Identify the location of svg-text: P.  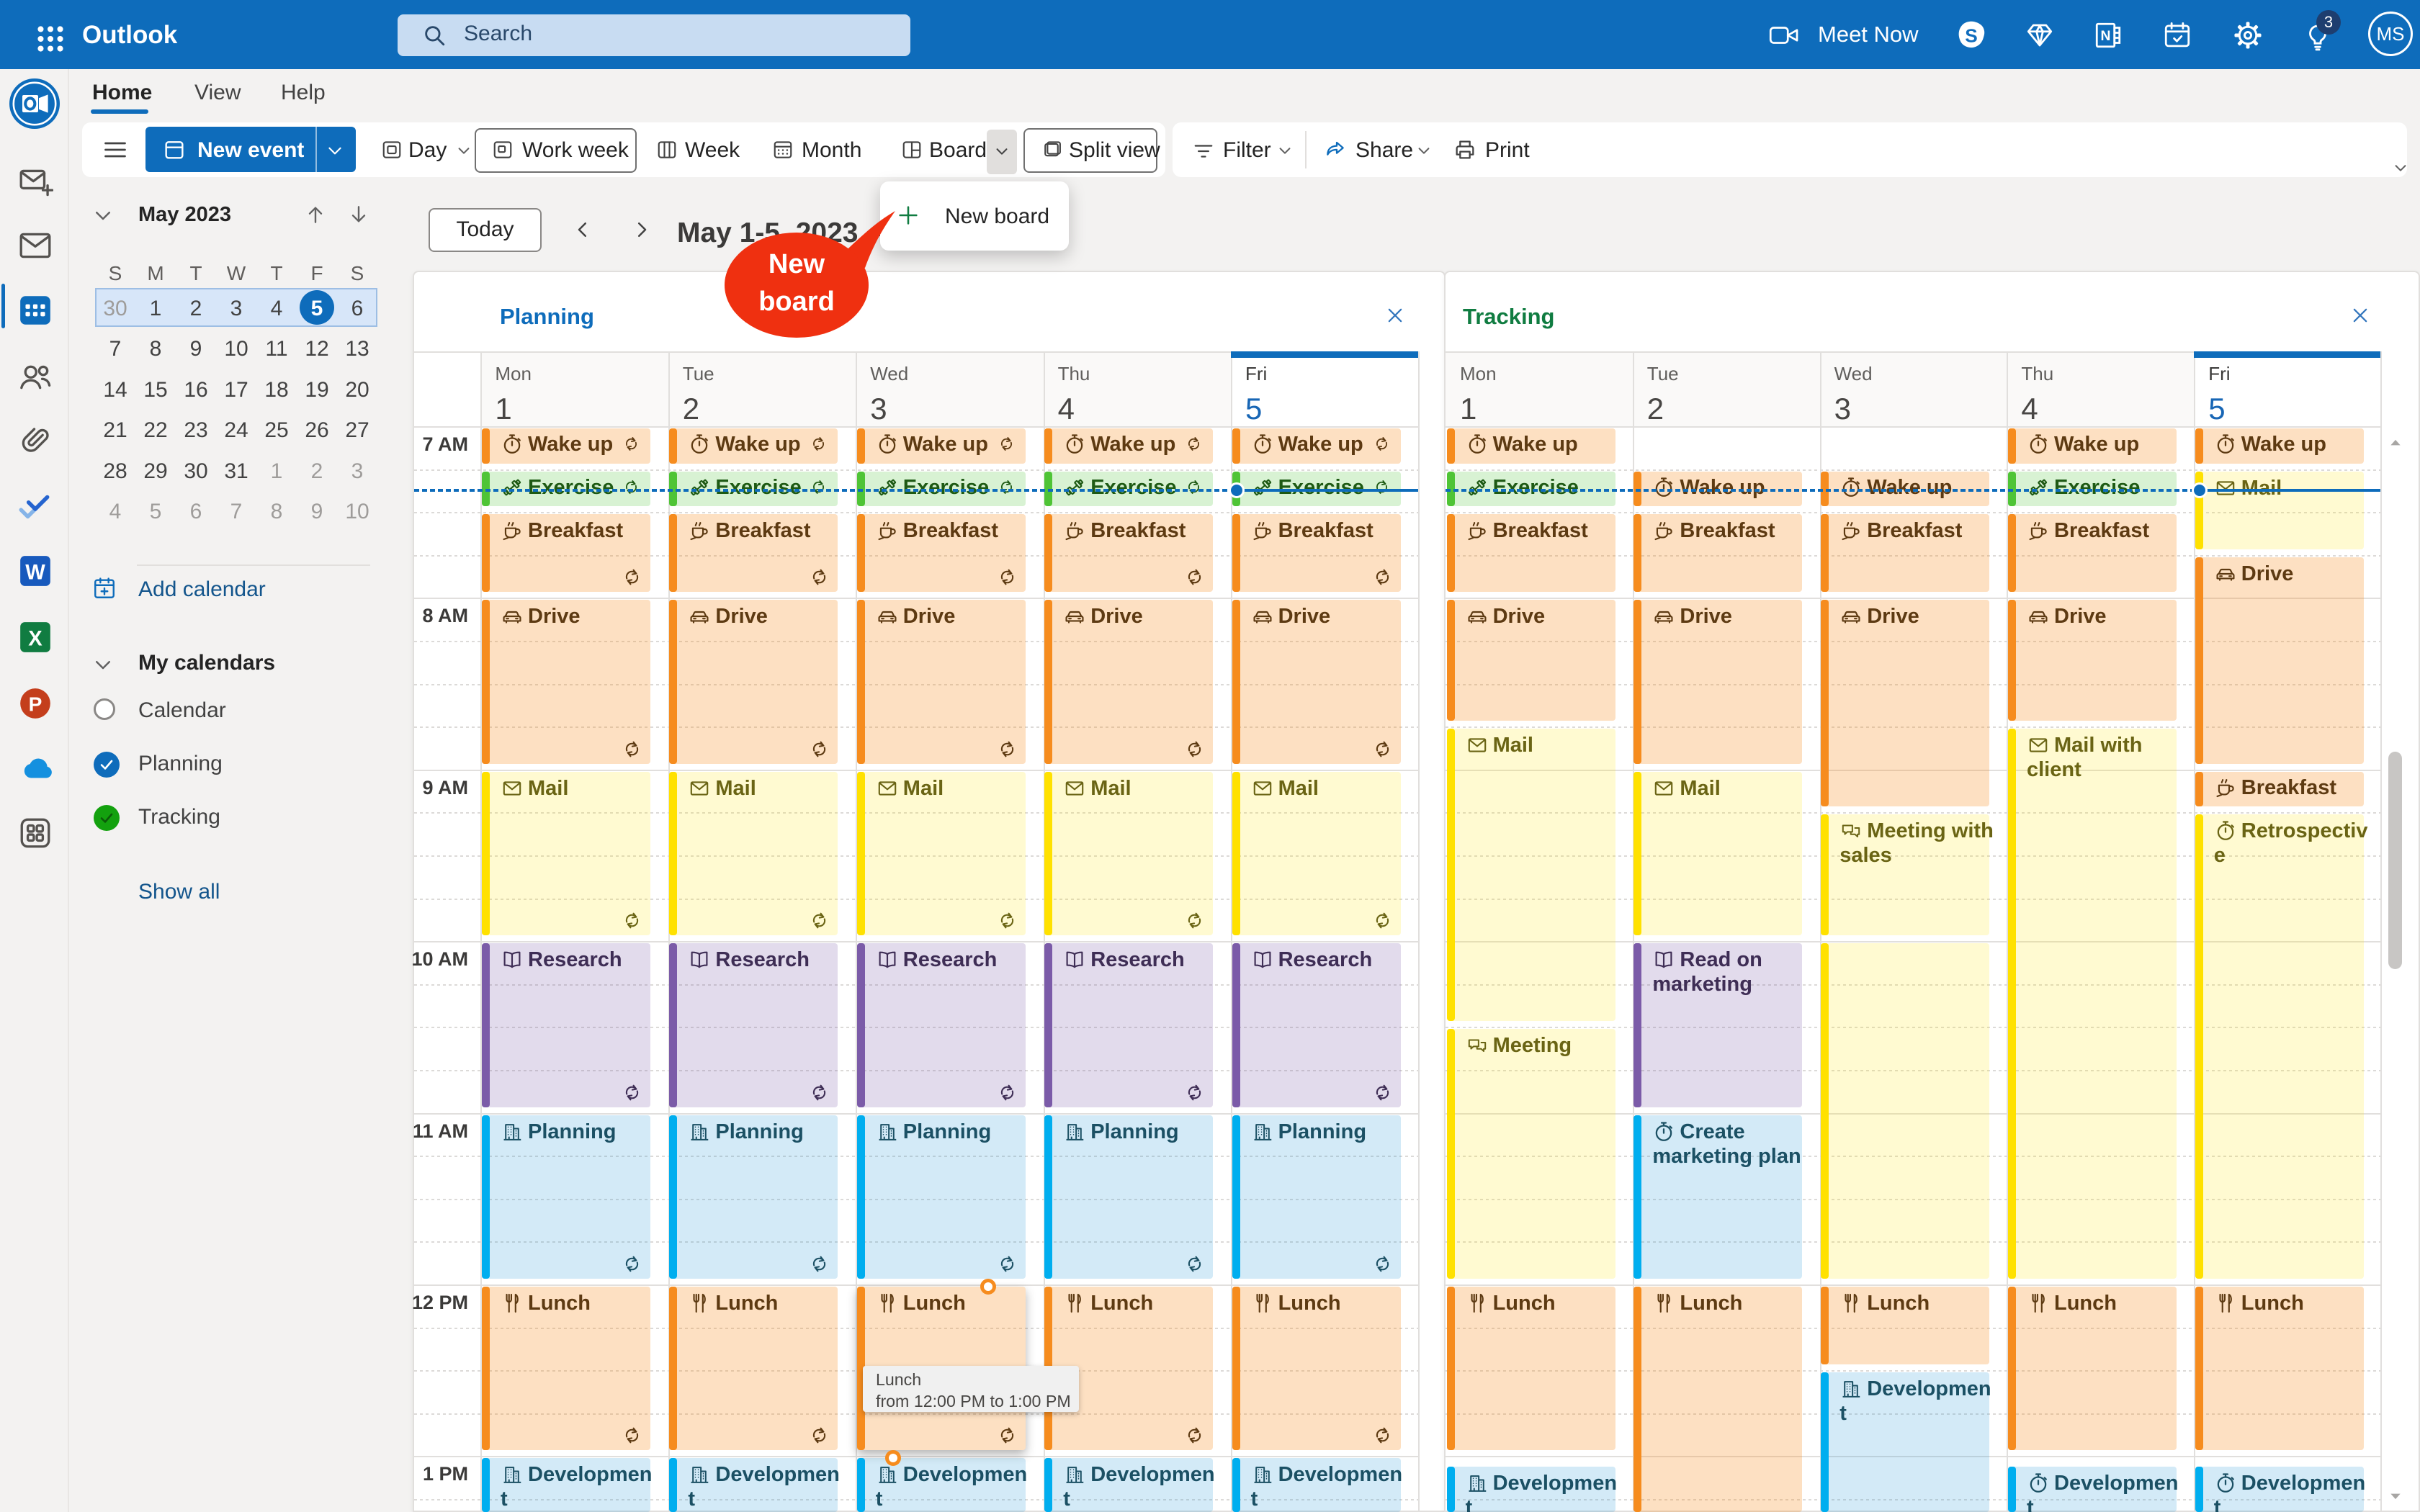
(35, 704).